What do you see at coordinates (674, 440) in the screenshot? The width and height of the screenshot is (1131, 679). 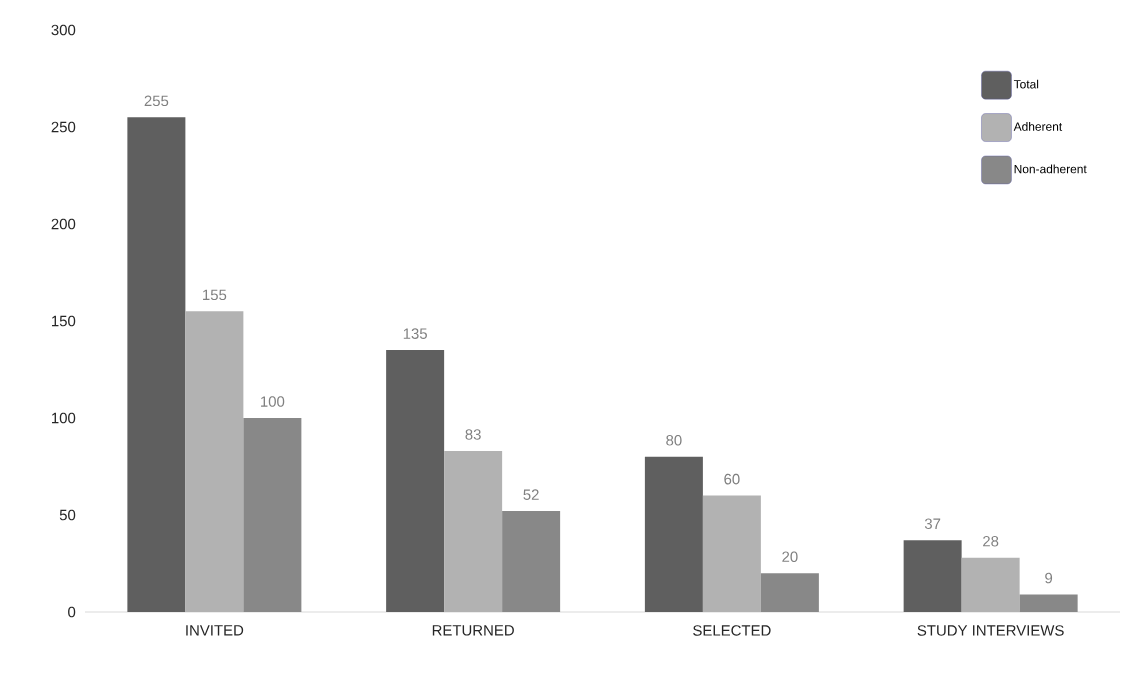 I see `data-label: 80` at bounding box center [674, 440].